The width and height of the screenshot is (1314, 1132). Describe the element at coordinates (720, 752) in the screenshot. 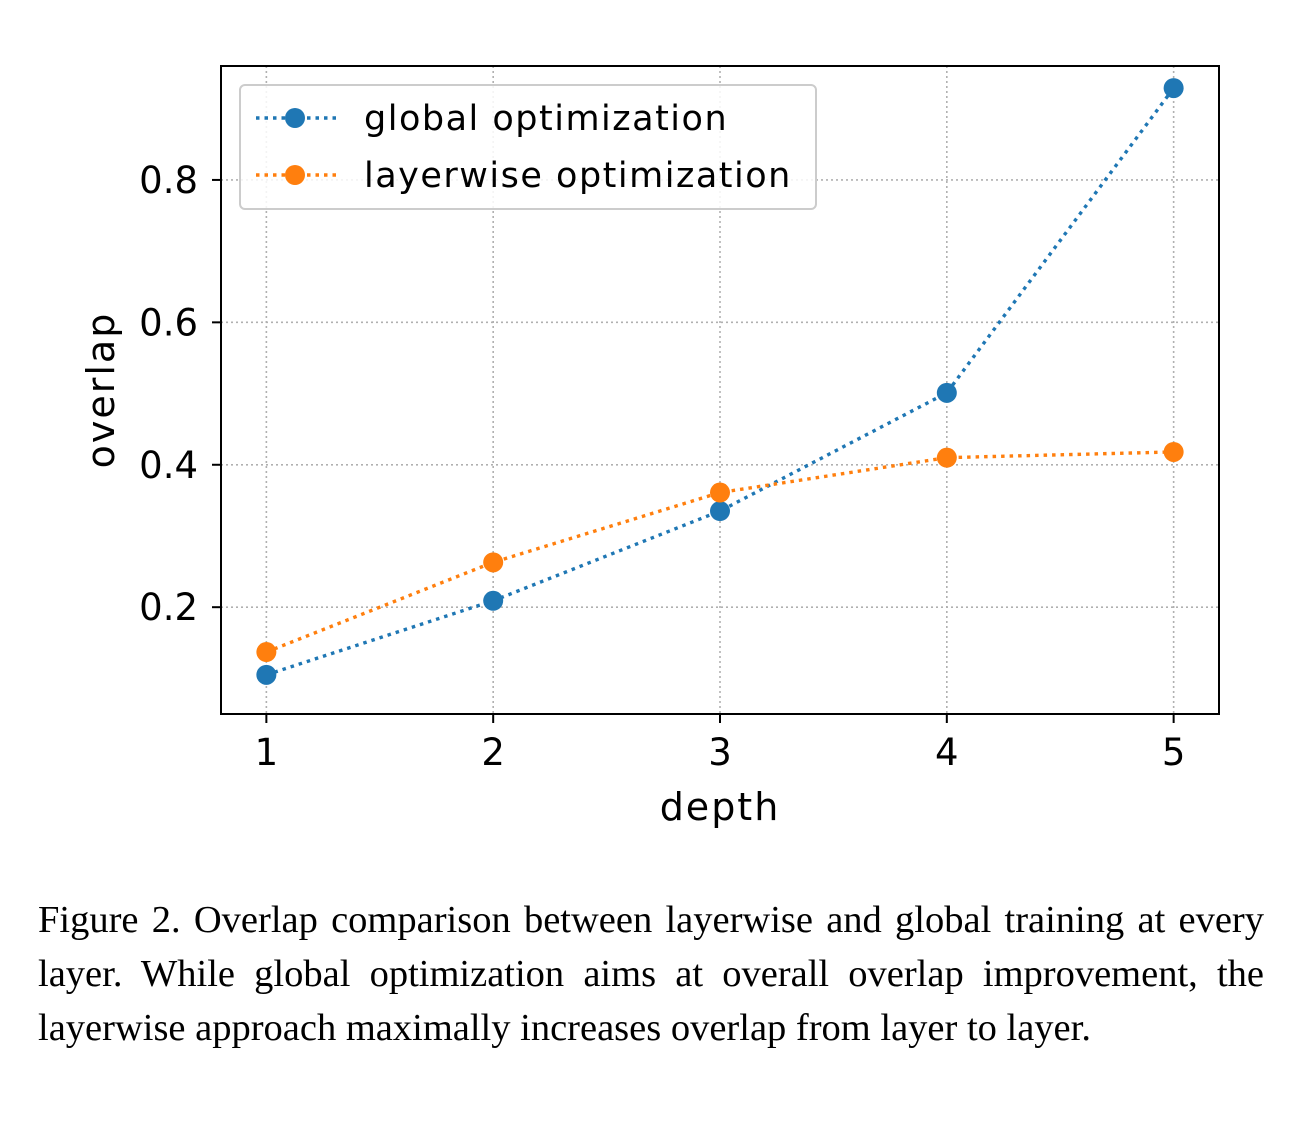

I see `x-tick-label: 3` at that location.